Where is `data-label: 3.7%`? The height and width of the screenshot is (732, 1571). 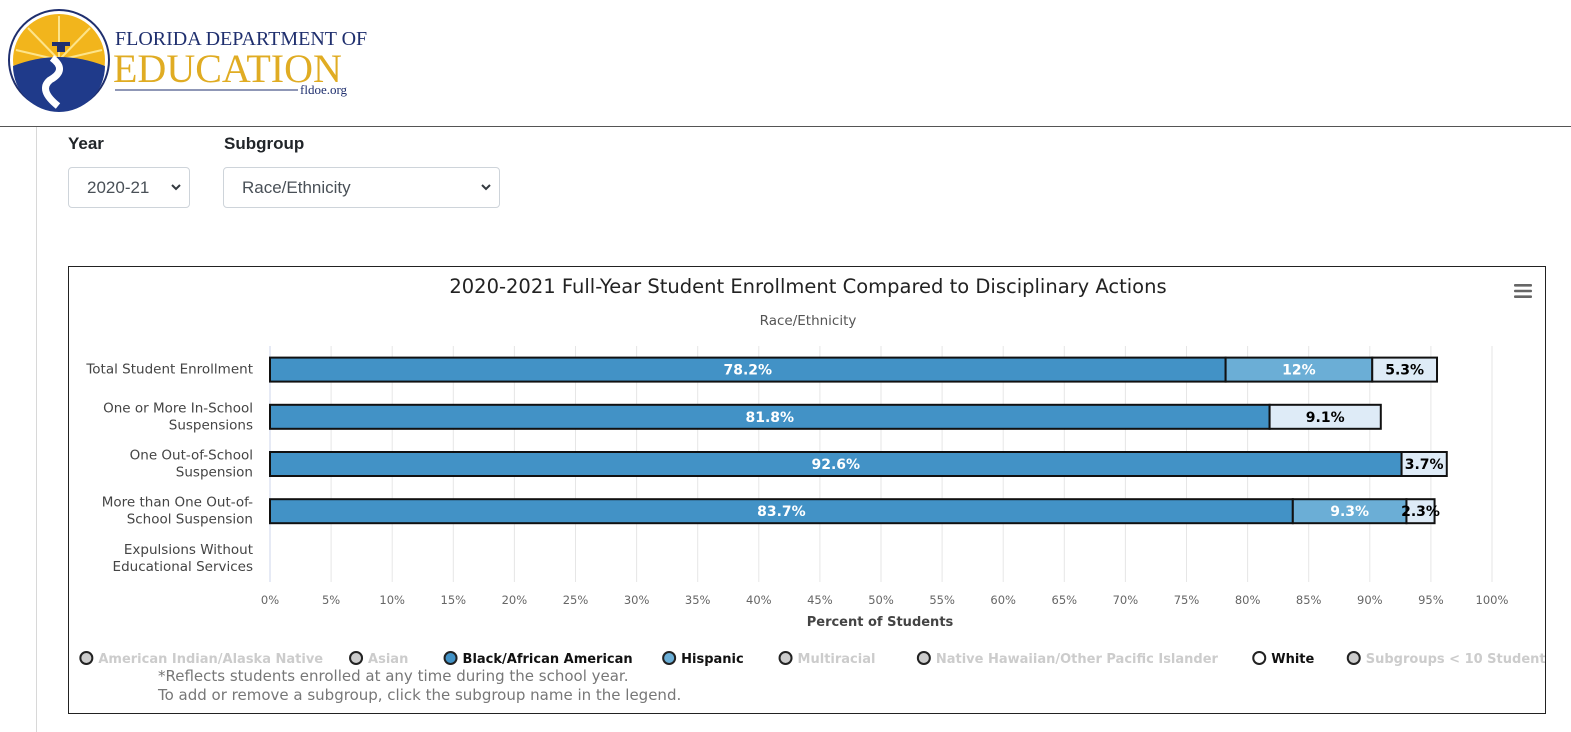
data-label: 3.7% is located at coordinates (1424, 465).